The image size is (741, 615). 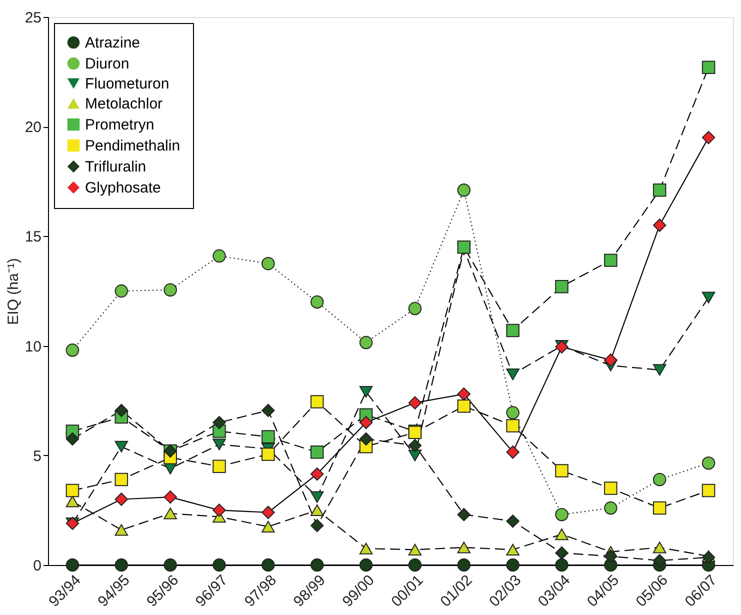 I want to click on legend-label: Prometryn, so click(x=119, y=125).